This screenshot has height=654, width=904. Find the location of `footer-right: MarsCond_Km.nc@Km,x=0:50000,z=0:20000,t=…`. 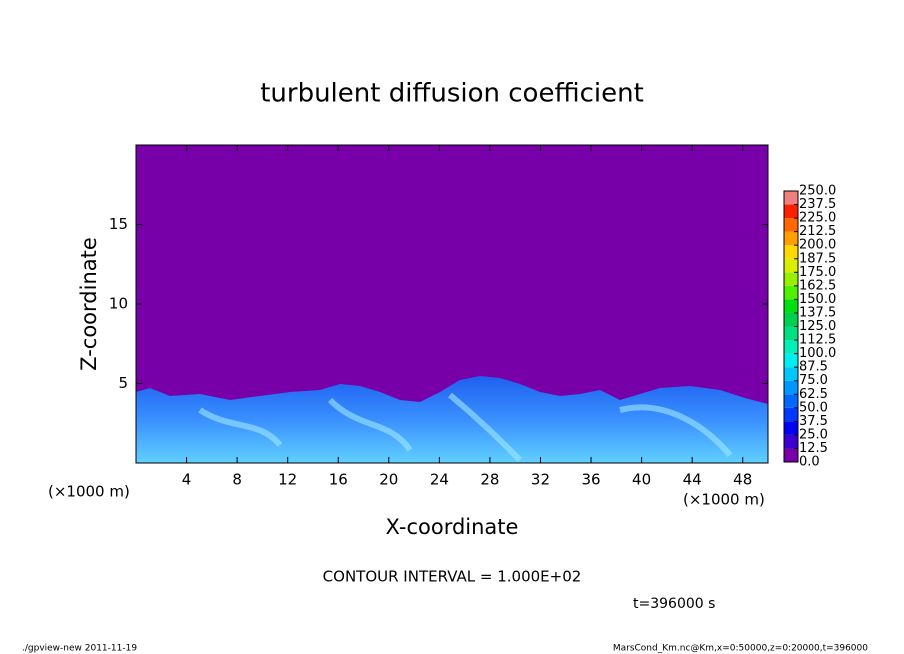

footer-right: MarsCond_Km.nc@Km,x=0:50000,z=0:20000,t=… is located at coordinates (740, 649).